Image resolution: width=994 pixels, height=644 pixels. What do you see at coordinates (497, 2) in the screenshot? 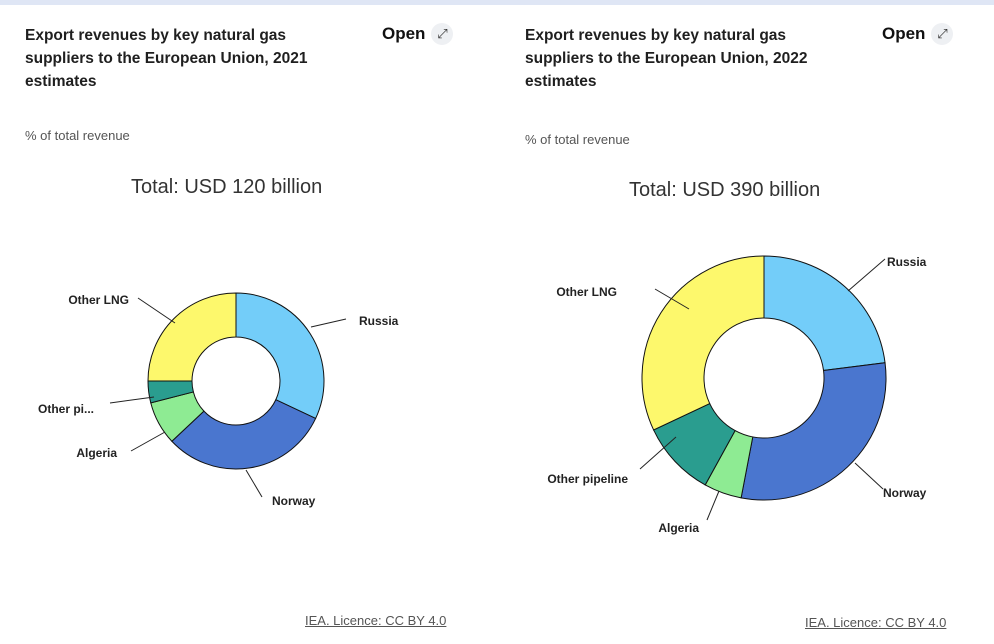
I see `top-border` at bounding box center [497, 2].